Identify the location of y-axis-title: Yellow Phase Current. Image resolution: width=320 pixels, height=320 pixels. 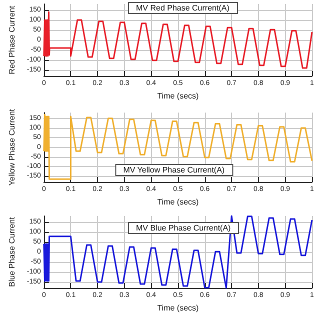
(12, 147).